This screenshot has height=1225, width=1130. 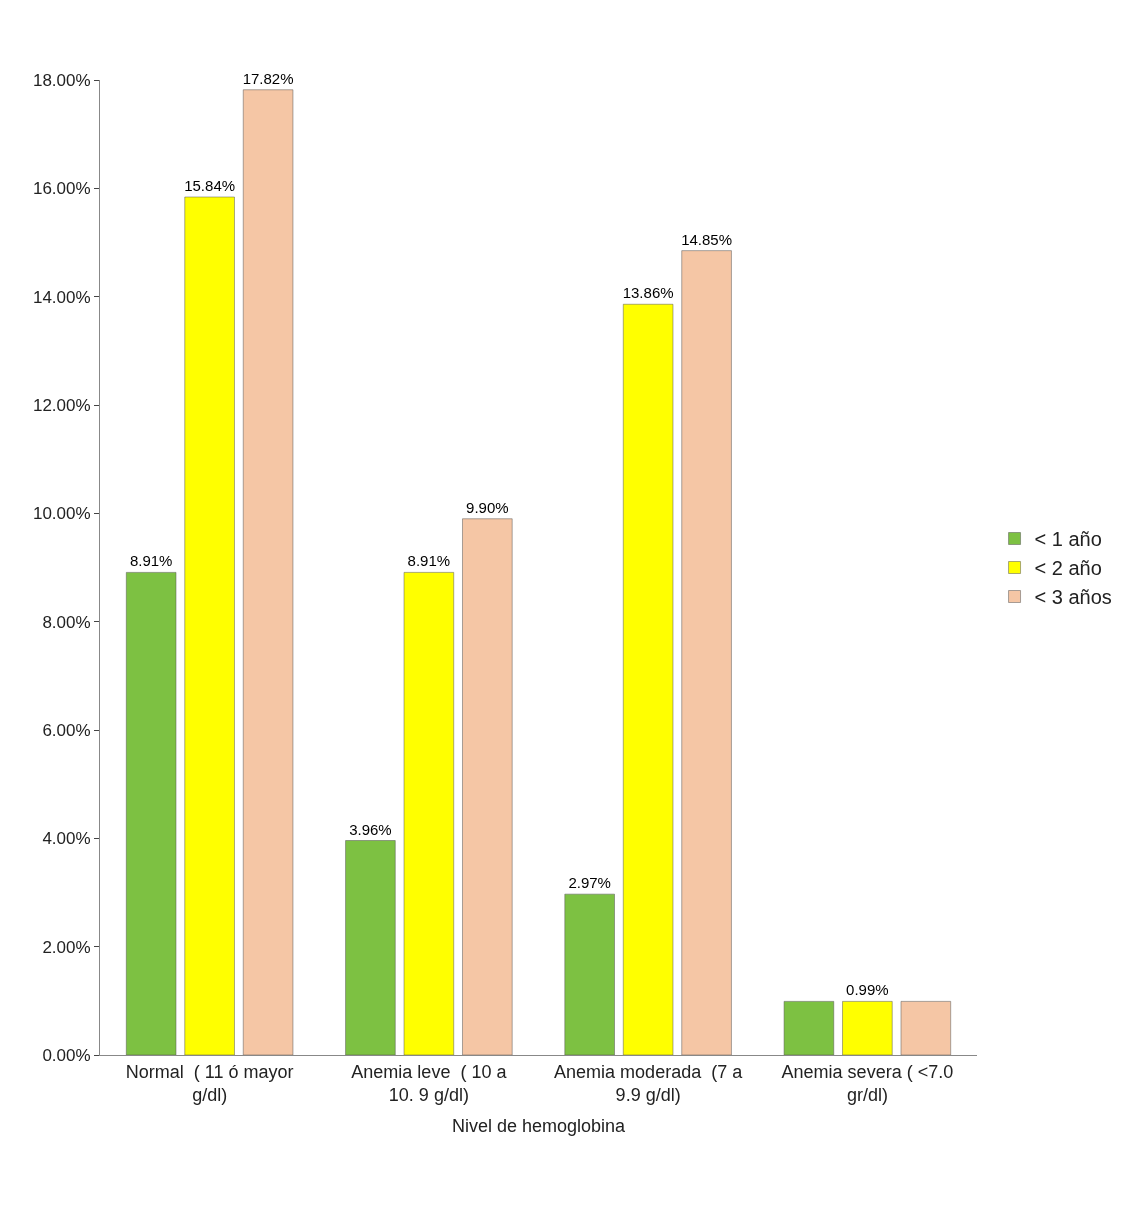 What do you see at coordinates (66, 1055) in the screenshot?
I see `y-tick-label: 0.00%` at bounding box center [66, 1055].